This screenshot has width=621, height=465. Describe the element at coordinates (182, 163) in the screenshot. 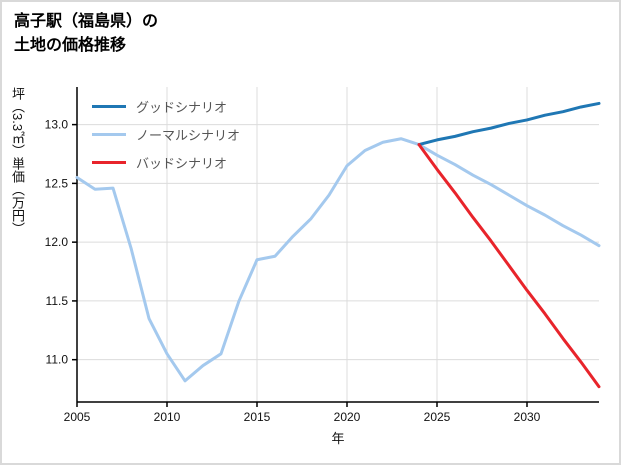

I see `legend-label: バッドシナリオ` at that location.